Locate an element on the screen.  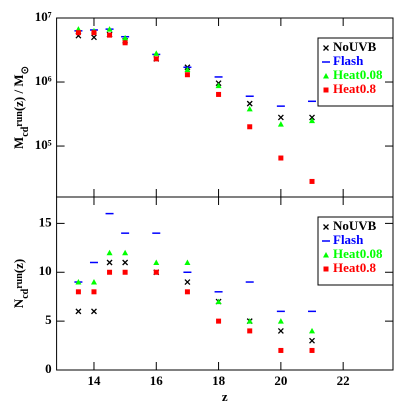
y-tick-label: 0 is located at coordinates (48, 368).